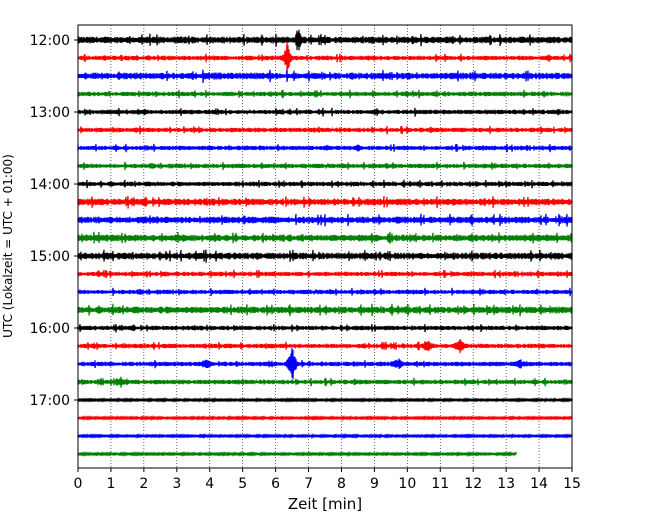 The height and width of the screenshot is (520, 650). I want to click on x-tick-label: 1, so click(110, 484).